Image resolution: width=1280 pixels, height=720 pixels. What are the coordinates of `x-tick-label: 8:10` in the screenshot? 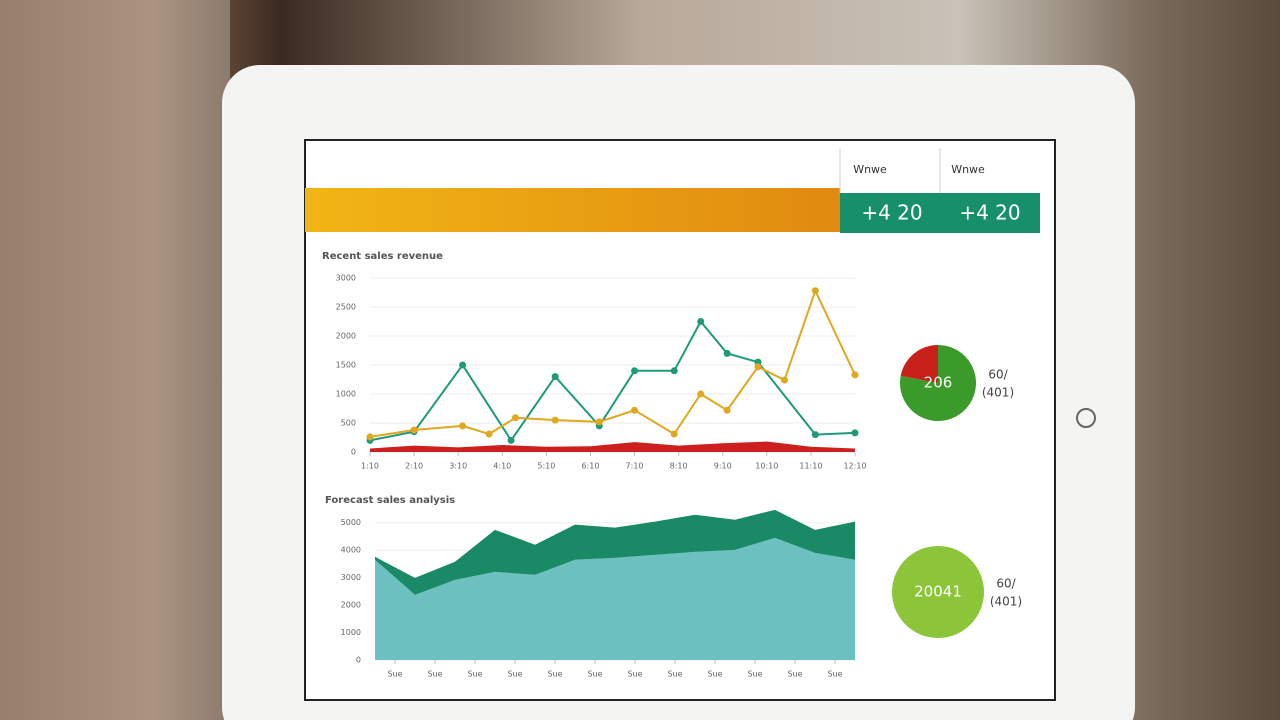 It's located at (679, 466).